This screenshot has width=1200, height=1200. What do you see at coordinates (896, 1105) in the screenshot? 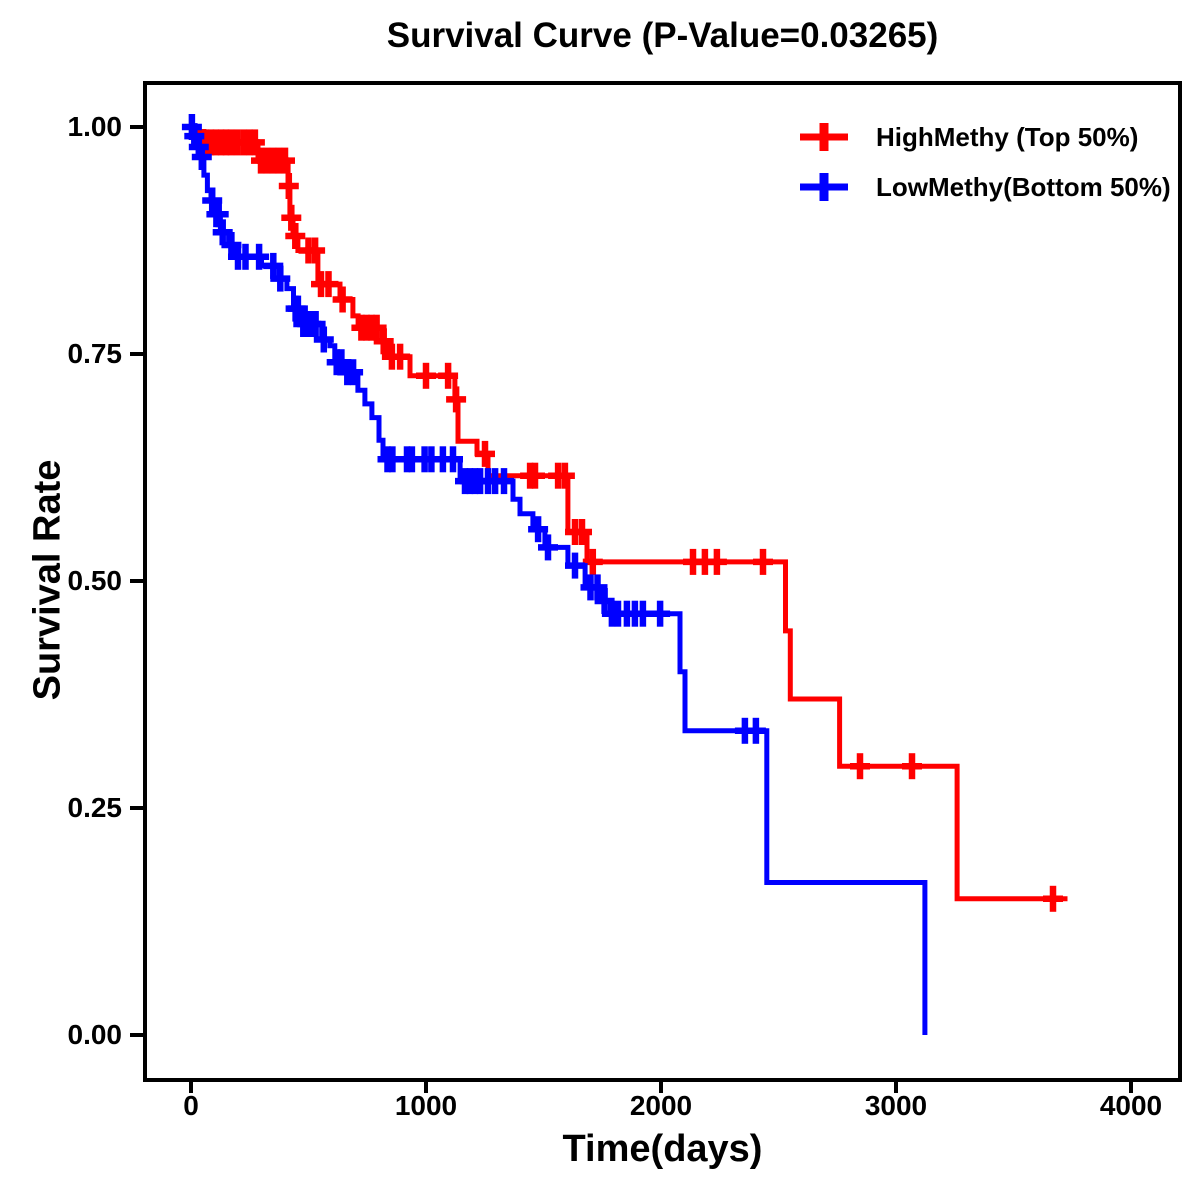
I see `x-tick-label: 3000` at bounding box center [896, 1105].